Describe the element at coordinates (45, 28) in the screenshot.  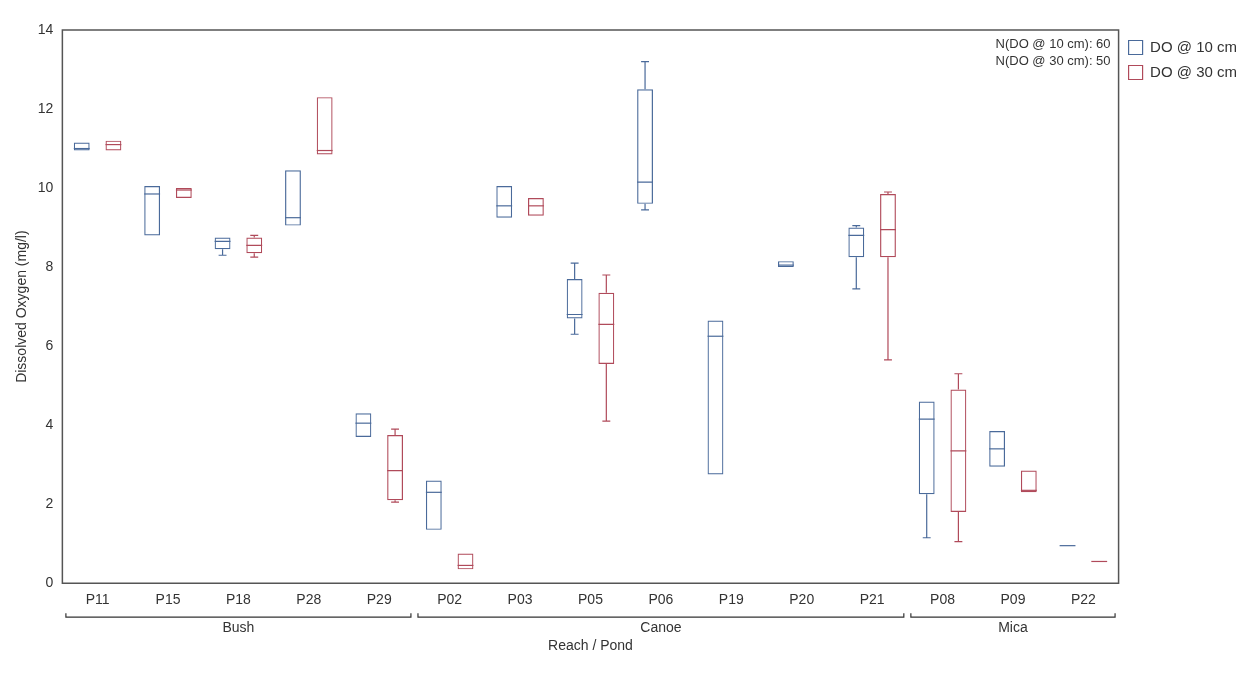
I see `y-tick-label: 14` at that location.